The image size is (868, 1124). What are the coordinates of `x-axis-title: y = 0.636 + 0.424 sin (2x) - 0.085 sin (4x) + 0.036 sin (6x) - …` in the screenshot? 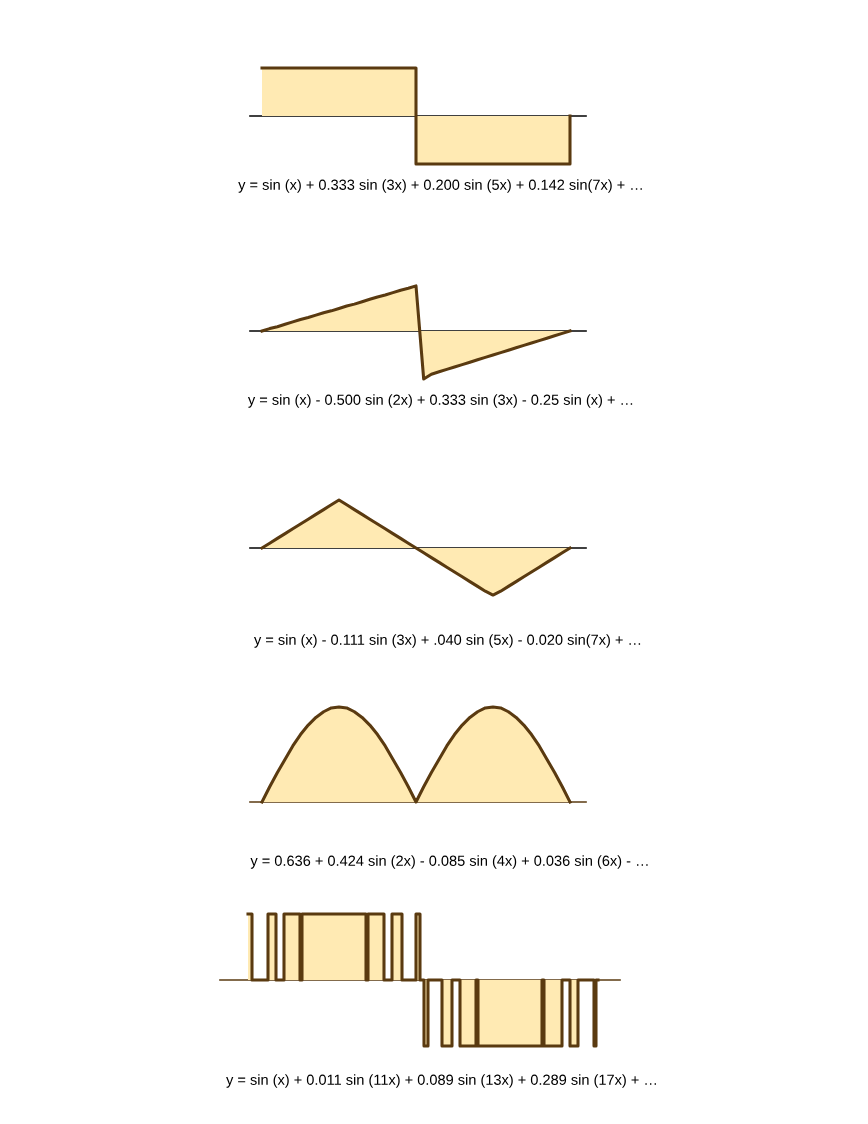 It's located at (449, 862).